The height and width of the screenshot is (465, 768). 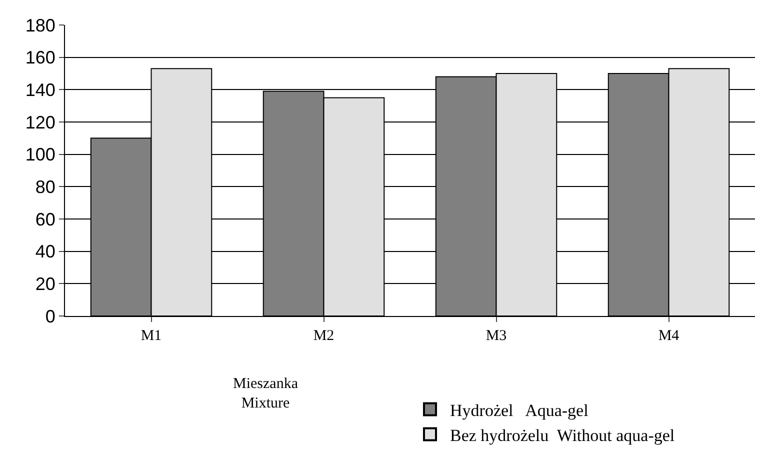 I want to click on y-tick-label: 180, so click(x=40, y=25).